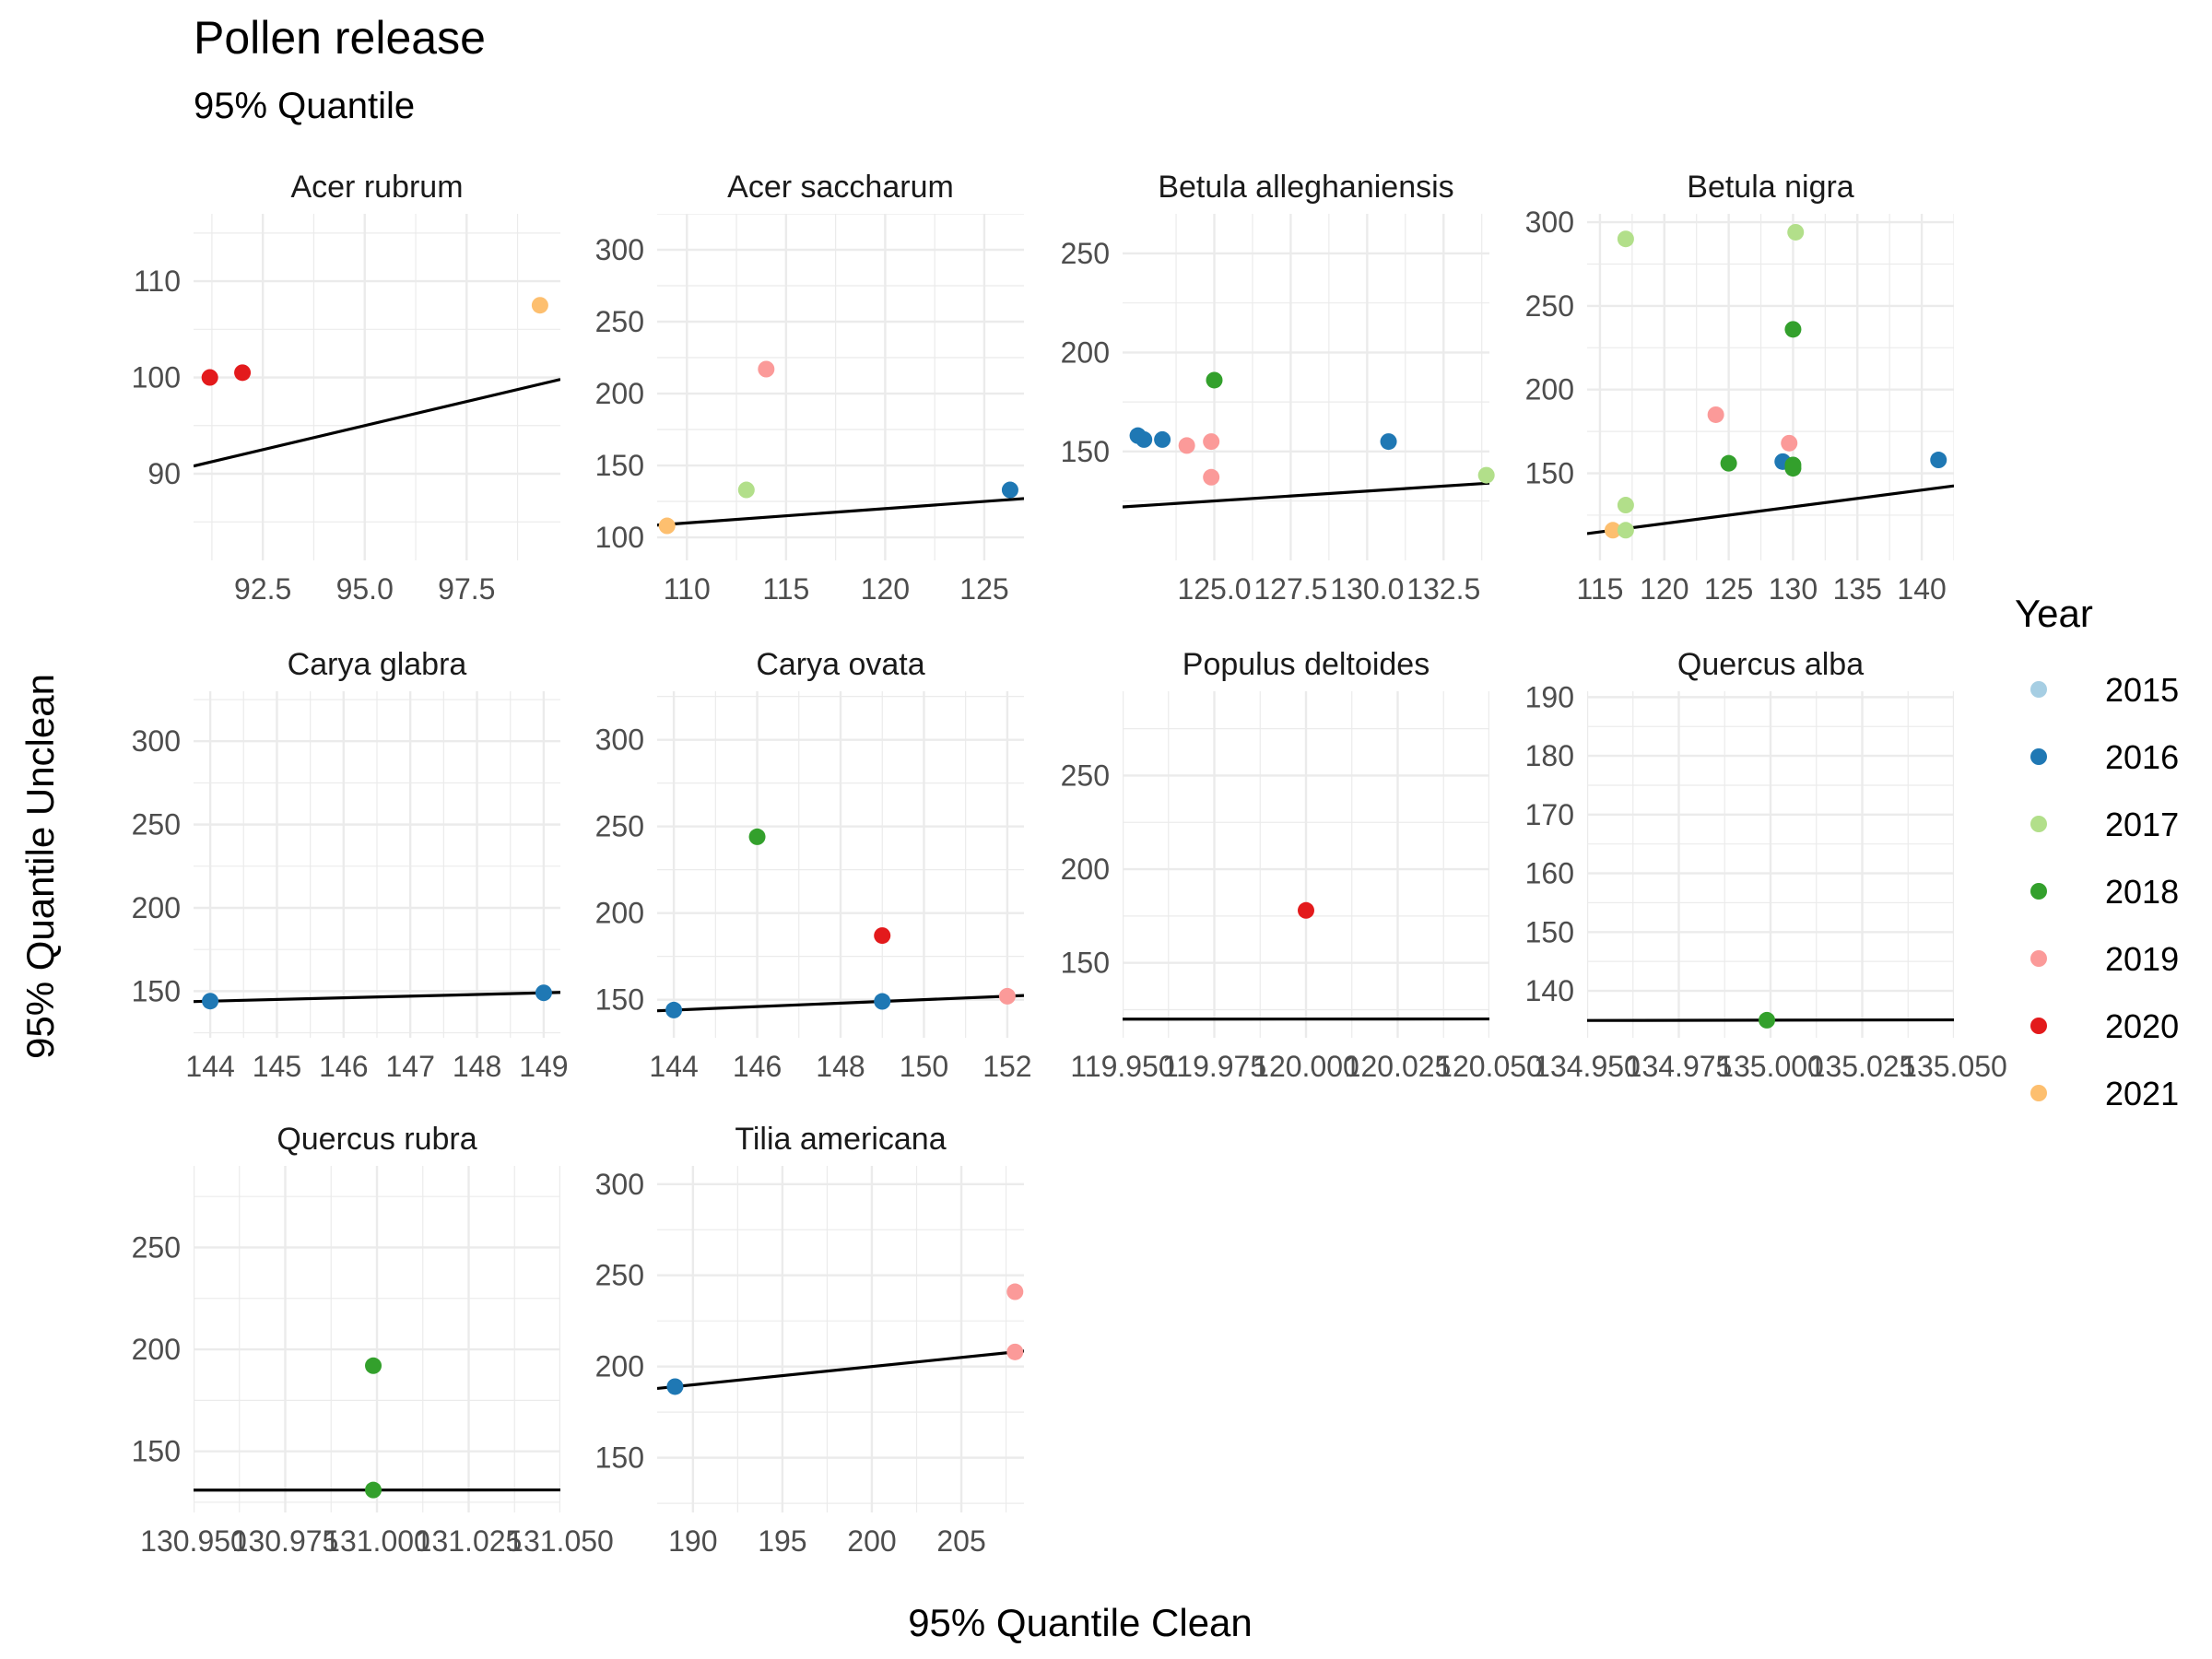 This screenshot has width=2212, height=1659. What do you see at coordinates (1862, 1066) in the screenshot?
I see `x-tick-label: 135.025` at bounding box center [1862, 1066].